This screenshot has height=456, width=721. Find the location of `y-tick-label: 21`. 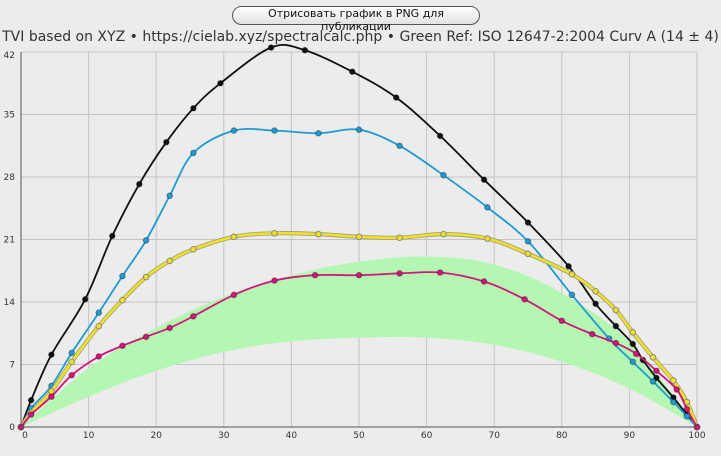

y-tick-label: 21 is located at coordinates (9, 241).